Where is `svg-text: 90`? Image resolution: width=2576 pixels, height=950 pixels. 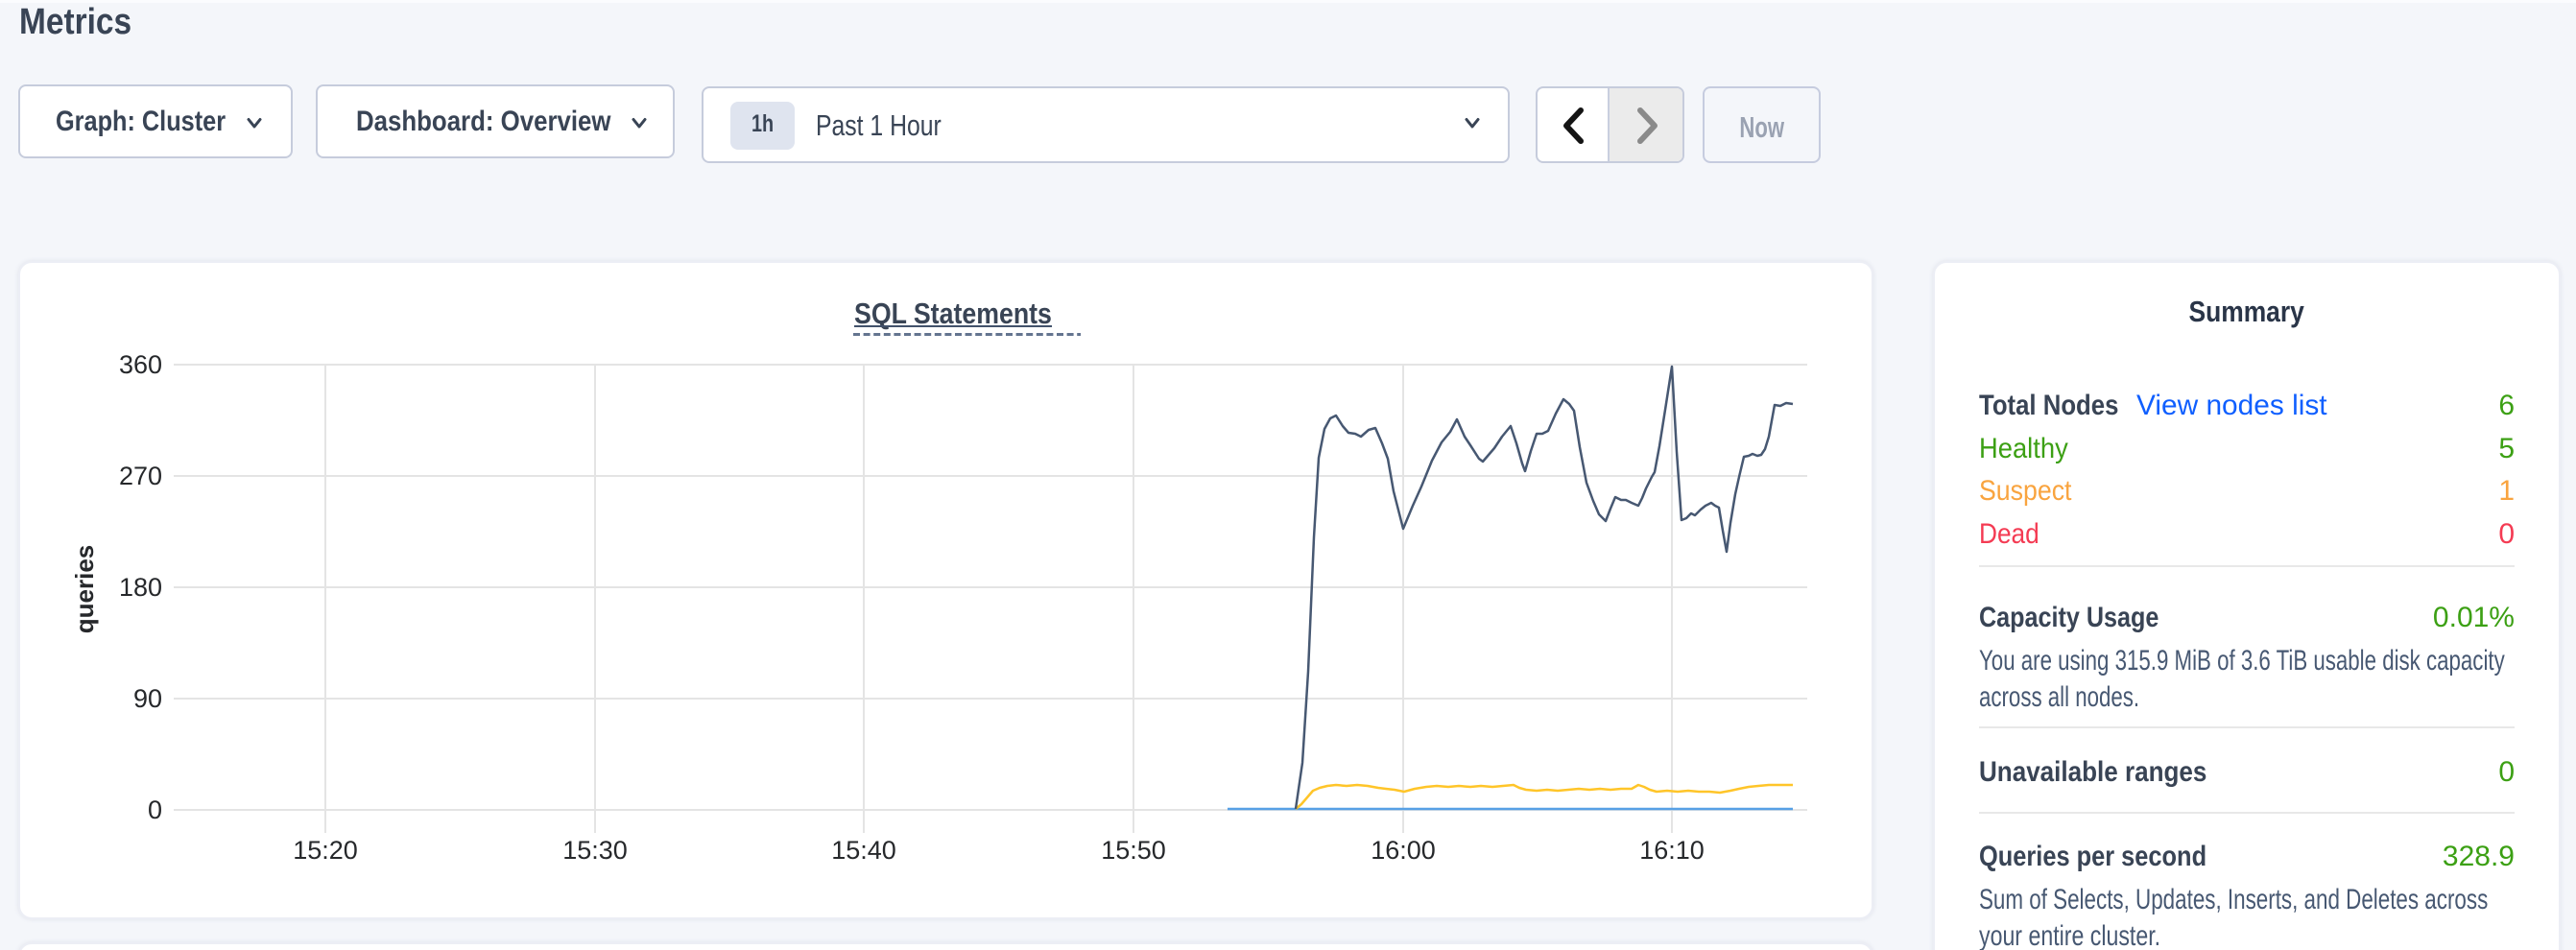 svg-text: 90 is located at coordinates (147, 698).